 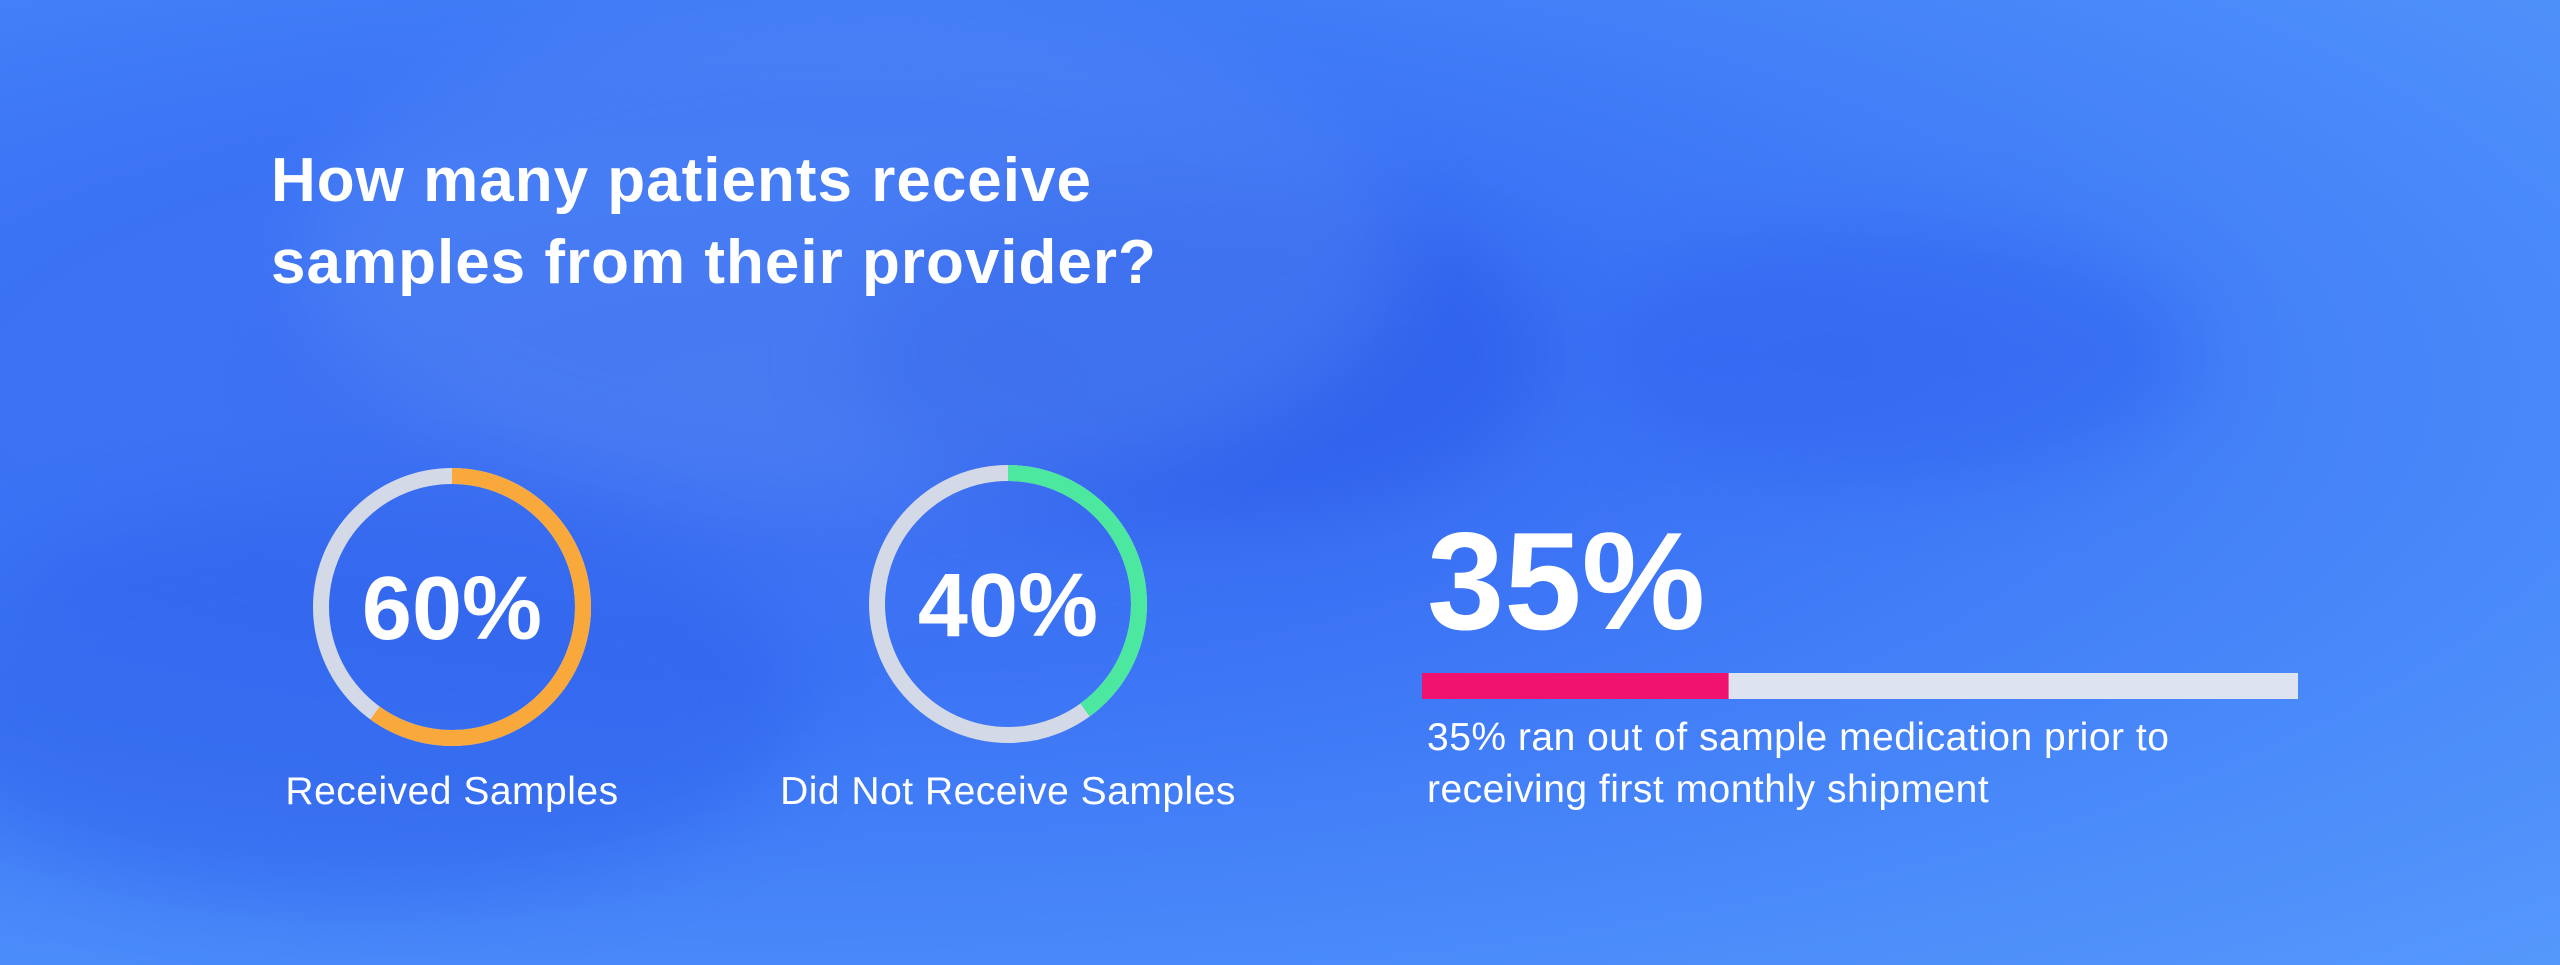 What do you see at coordinates (1566, 581) in the screenshot?
I see `big-value: 35%` at bounding box center [1566, 581].